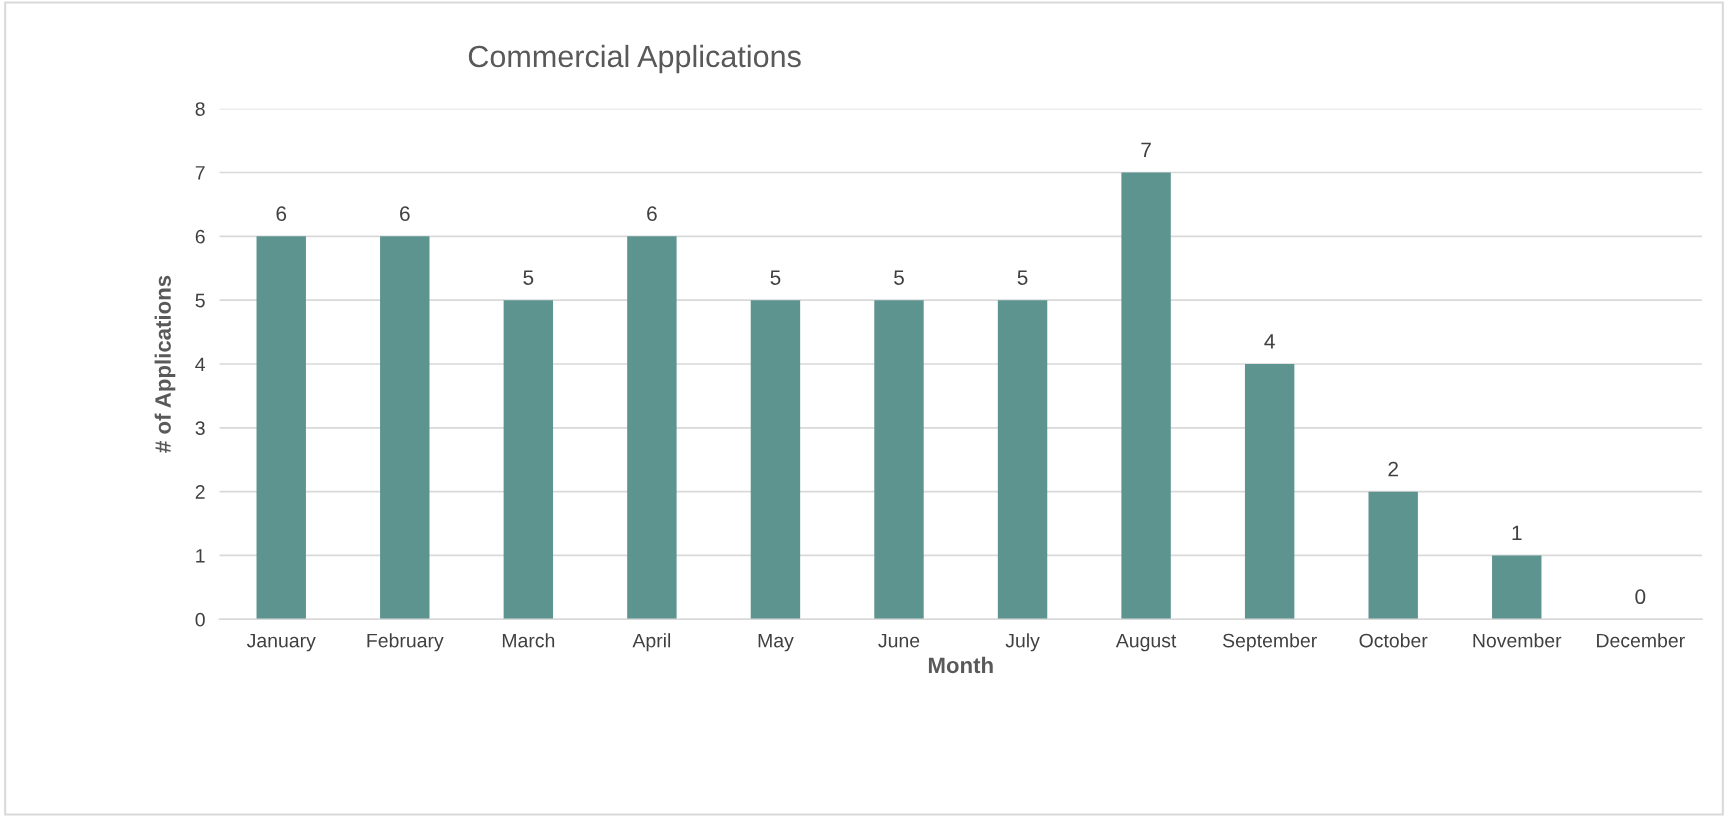 The image size is (1728, 817). I want to click on x-tick-label: April, so click(651, 642).